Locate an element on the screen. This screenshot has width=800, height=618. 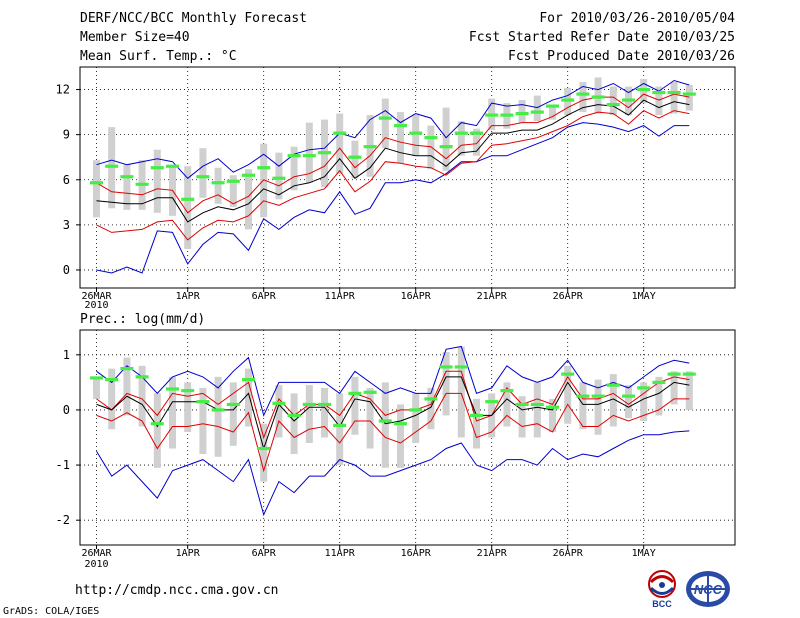
grads-credit: GrADS: COLA/IGES is located at coordinates (51, 611).